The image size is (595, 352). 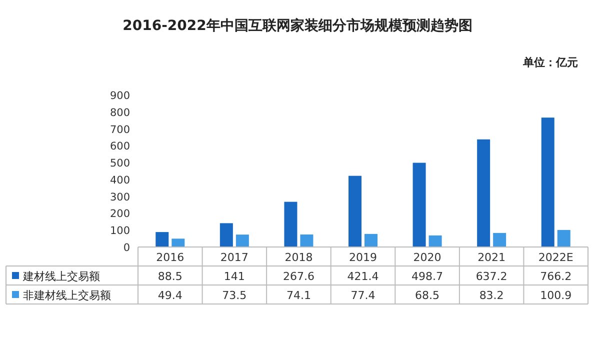 I want to click on data-label: 421.4, so click(x=363, y=276).